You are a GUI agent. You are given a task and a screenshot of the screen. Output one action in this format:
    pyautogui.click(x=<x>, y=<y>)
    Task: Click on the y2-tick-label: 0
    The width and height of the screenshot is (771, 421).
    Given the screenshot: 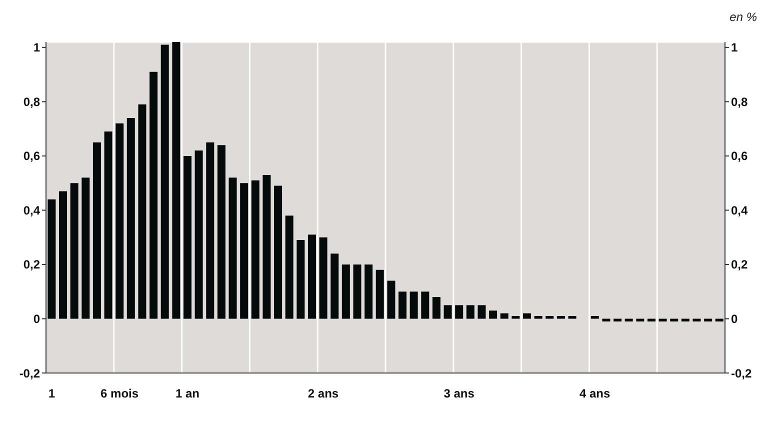 What is the action you would take?
    pyautogui.click(x=734, y=319)
    